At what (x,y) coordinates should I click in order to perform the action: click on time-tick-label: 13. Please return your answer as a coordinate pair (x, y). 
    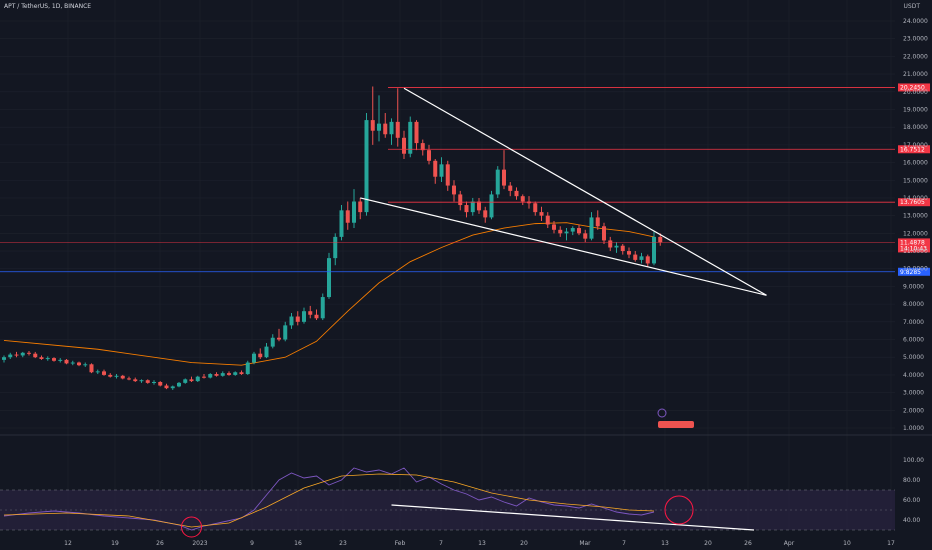
    Looking at the image, I should click on (665, 543).